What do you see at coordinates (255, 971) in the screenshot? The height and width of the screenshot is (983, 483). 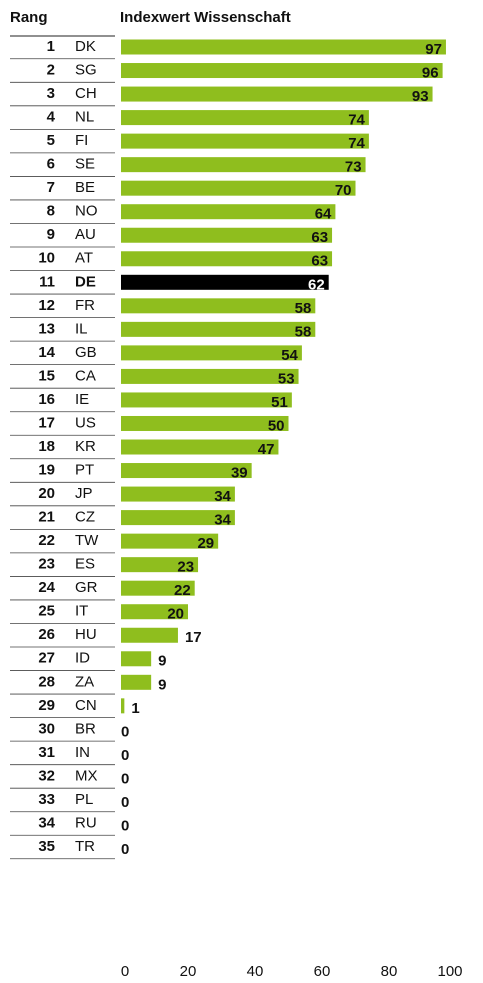 I see `x-tick-label: 40` at bounding box center [255, 971].